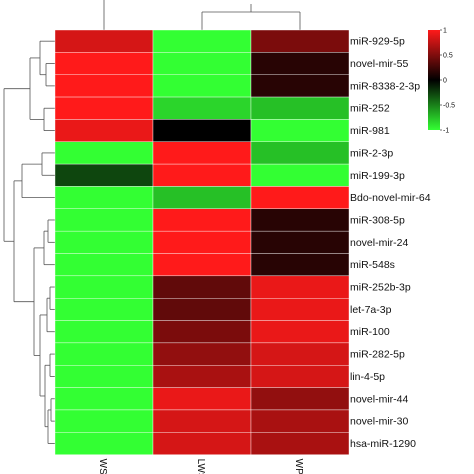 The width and height of the screenshot is (474, 474). Describe the element at coordinates (102, 466) in the screenshot. I see `column-label: WS` at that location.